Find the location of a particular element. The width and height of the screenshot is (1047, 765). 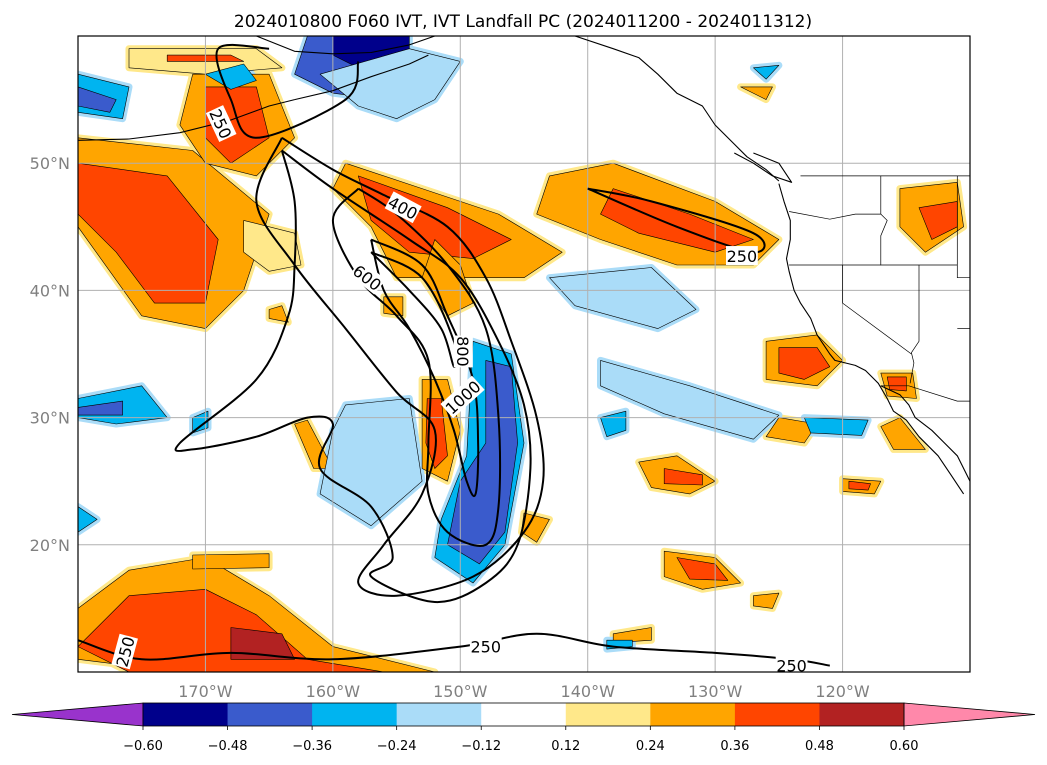

border-layer is located at coordinates (879, 288).